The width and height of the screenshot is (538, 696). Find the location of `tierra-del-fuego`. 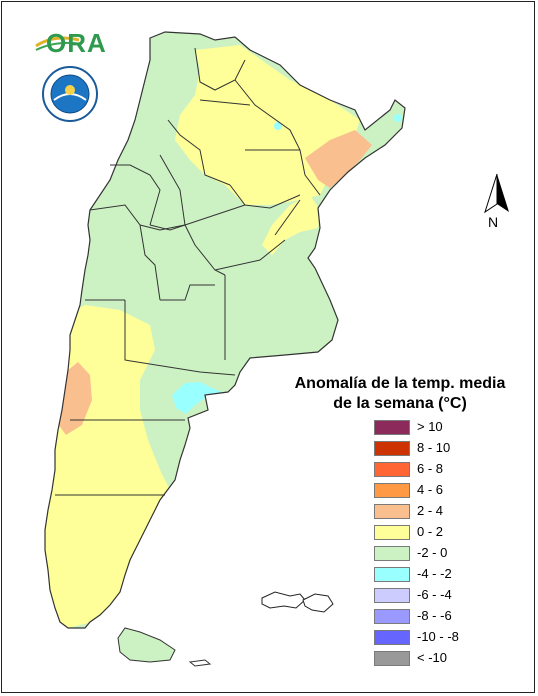

tierra-del-fuego is located at coordinates (146, 645).